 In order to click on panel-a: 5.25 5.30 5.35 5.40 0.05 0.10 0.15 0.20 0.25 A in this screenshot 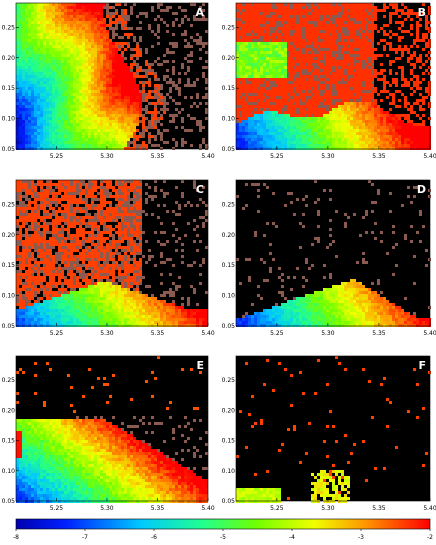, I will do `click(108, 81)`.